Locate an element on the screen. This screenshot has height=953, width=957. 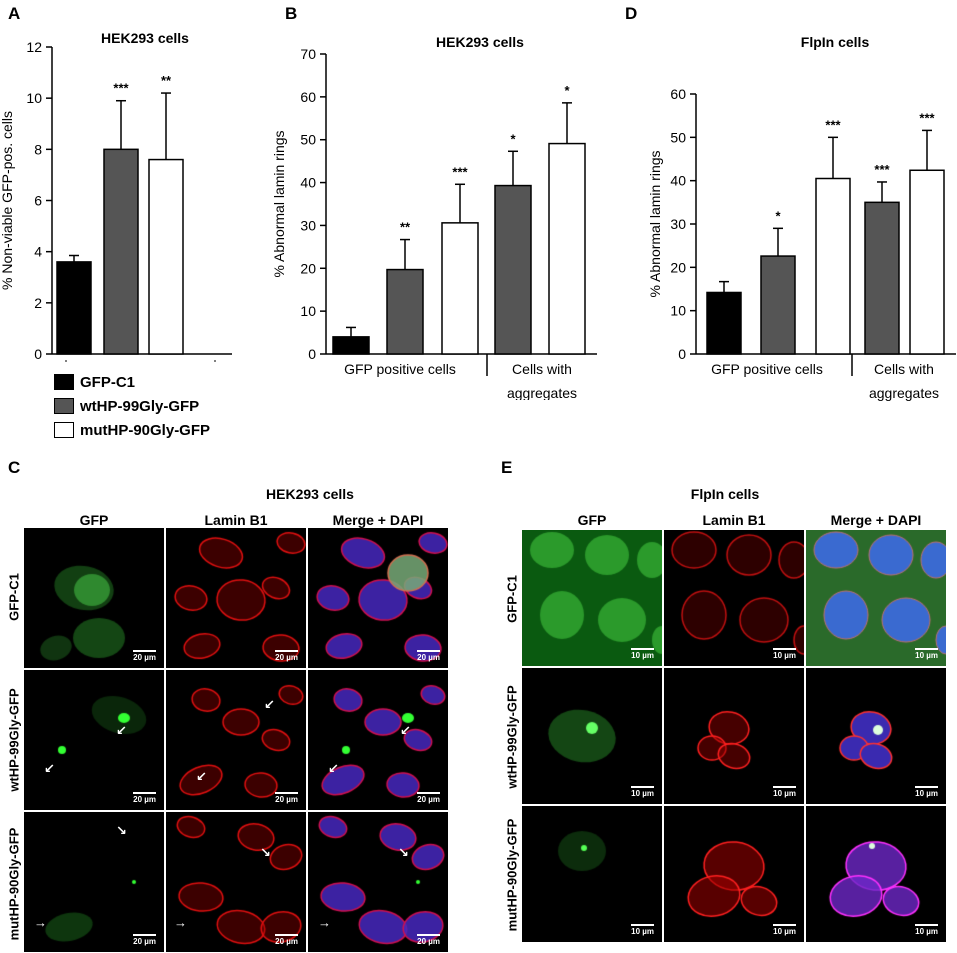
y-axis-label: % Non-viable GFP-pos. cells is located at coordinates (7, 200).